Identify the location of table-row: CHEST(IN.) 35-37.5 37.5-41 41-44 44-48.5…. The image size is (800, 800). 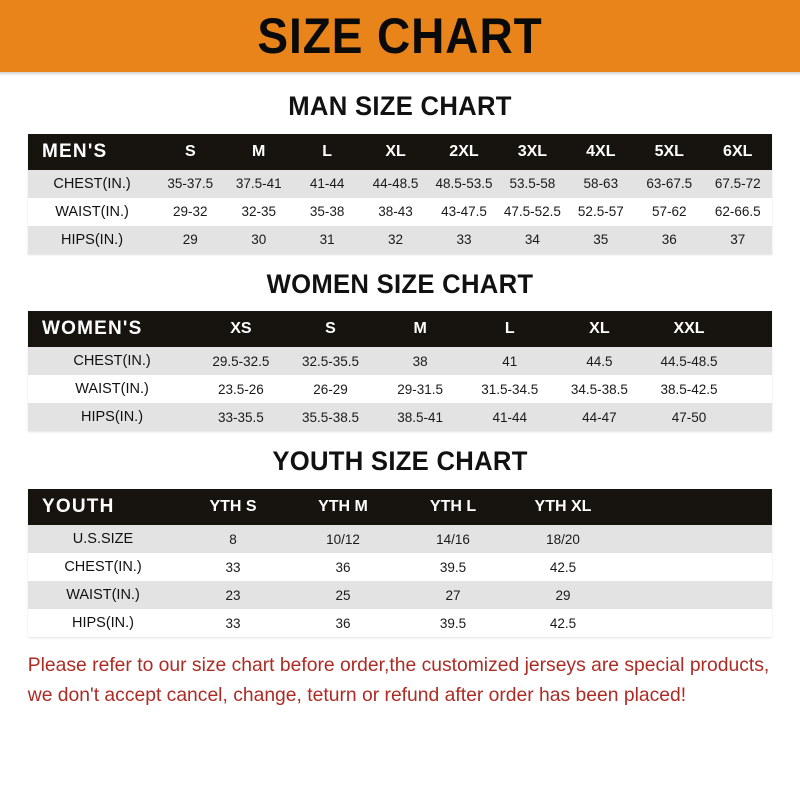
(400, 183).